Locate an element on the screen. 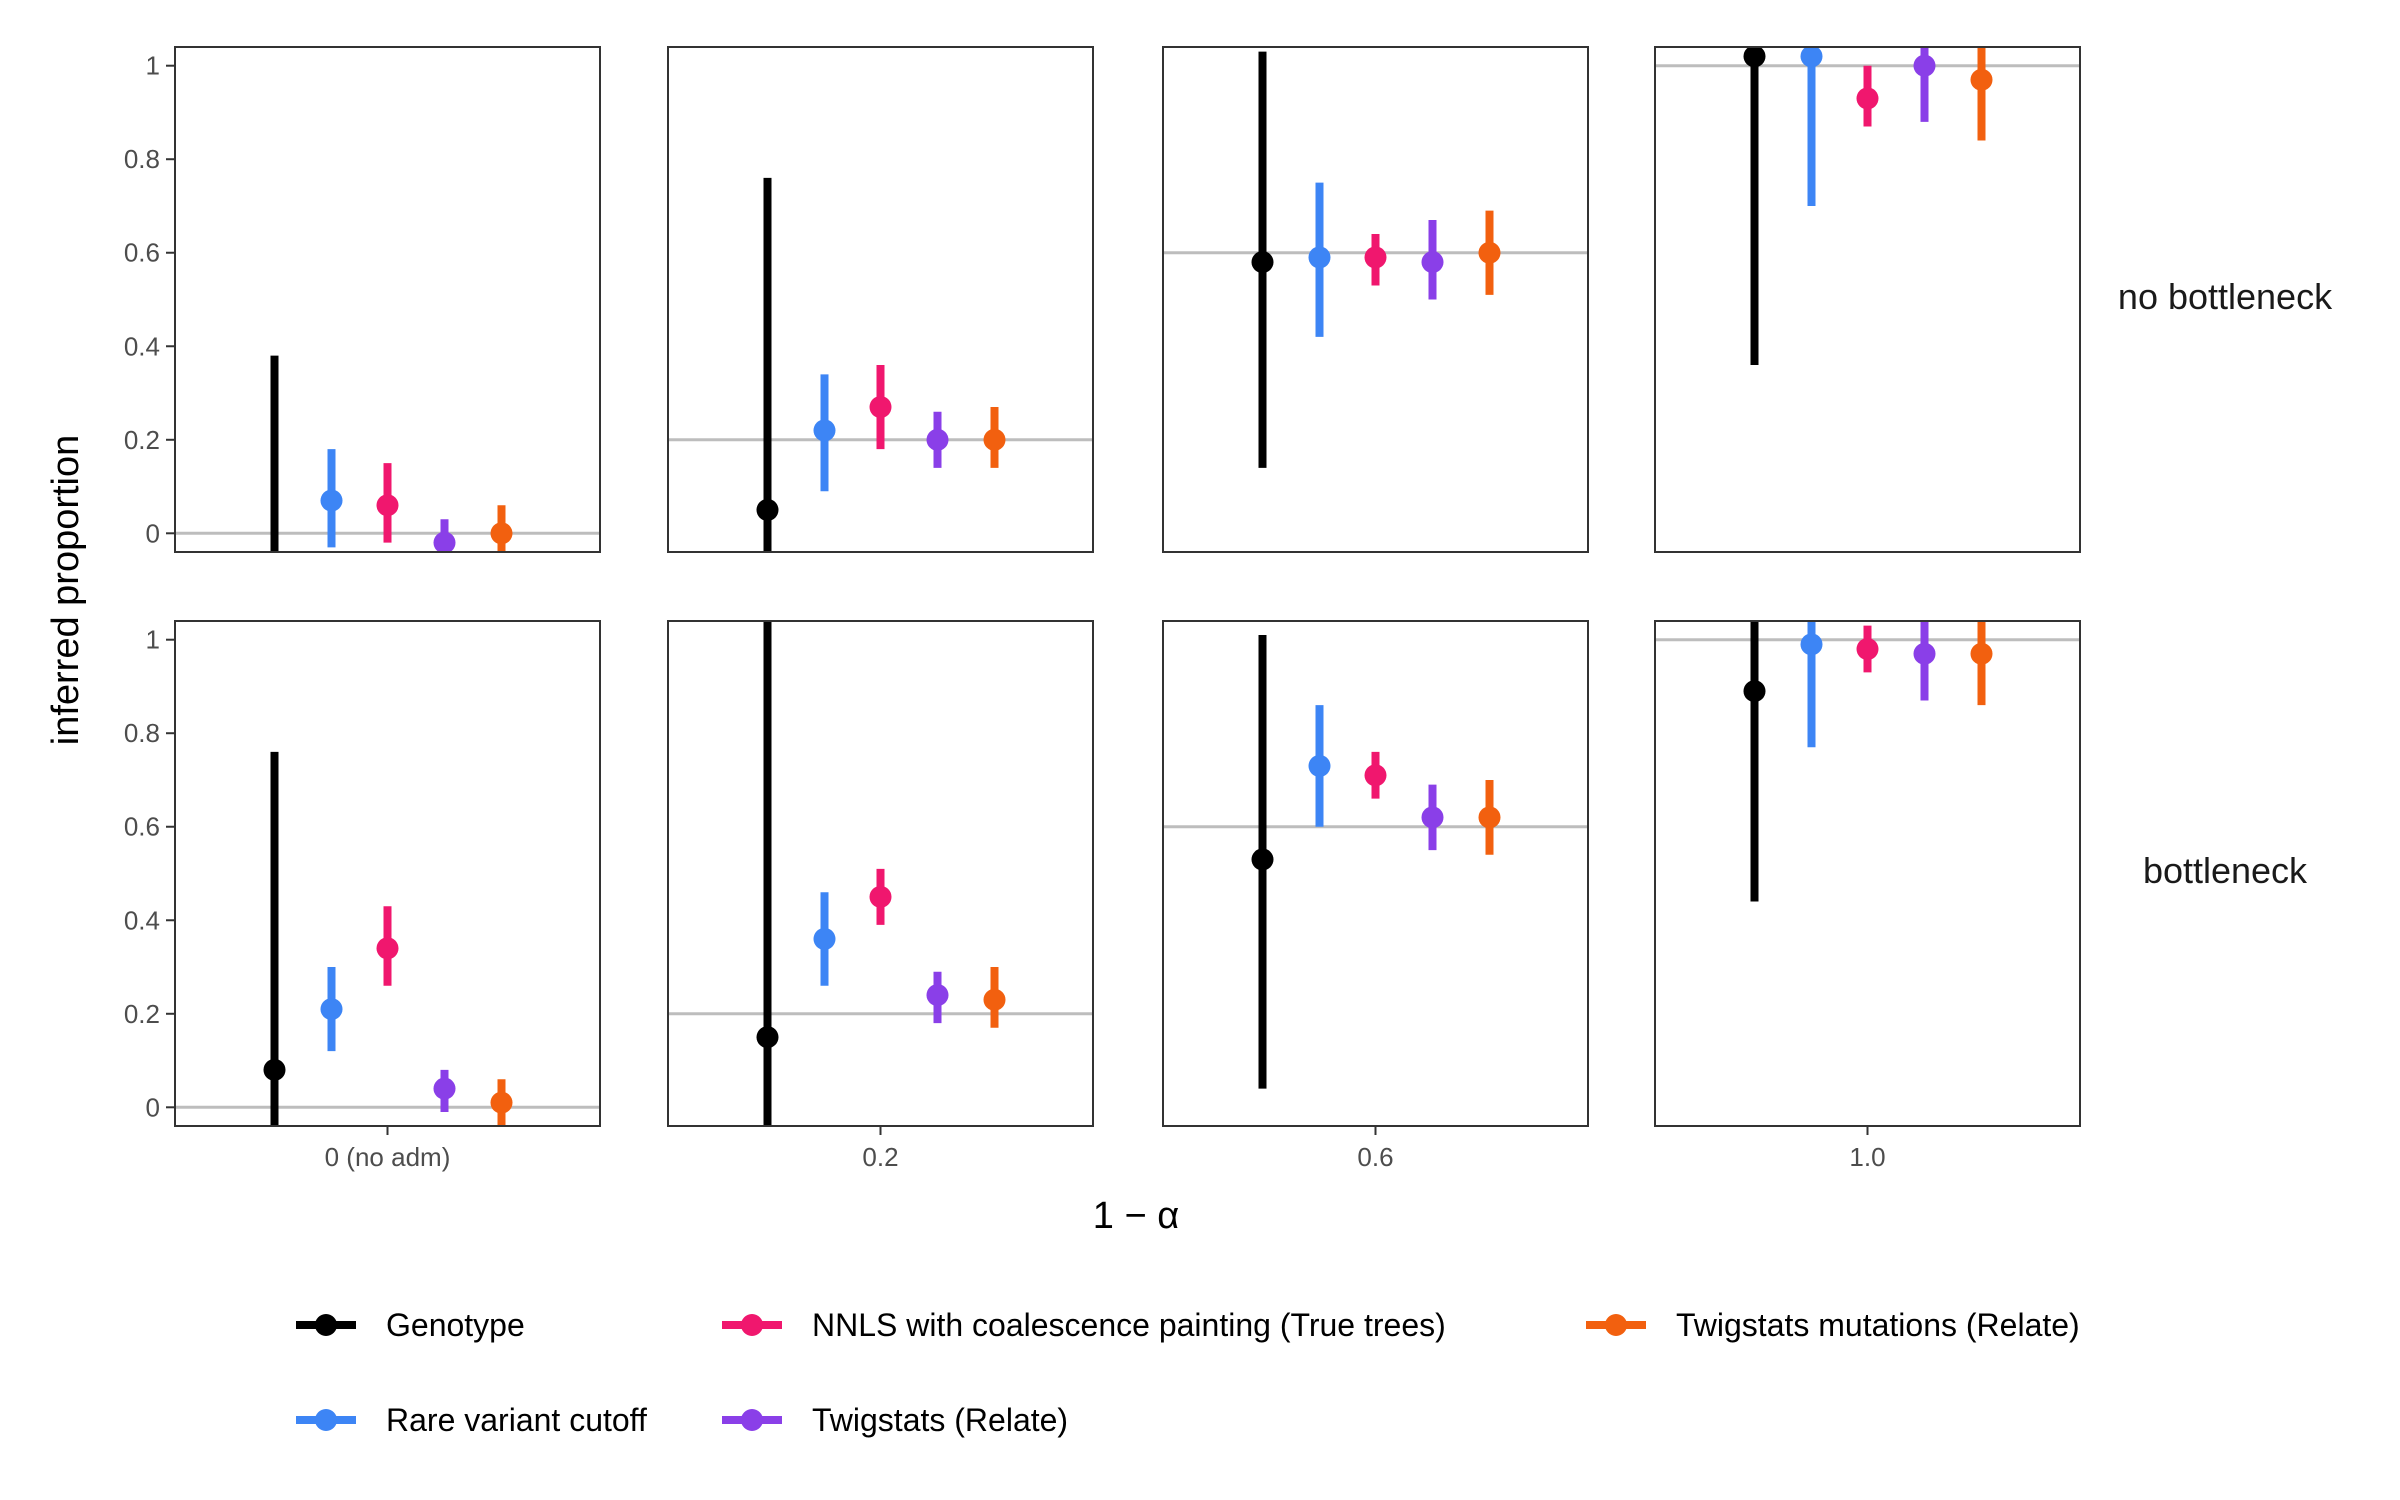 The height and width of the screenshot is (1500, 2400). legend-item: Rare variant cutoff is located at coordinates (471, 1420).